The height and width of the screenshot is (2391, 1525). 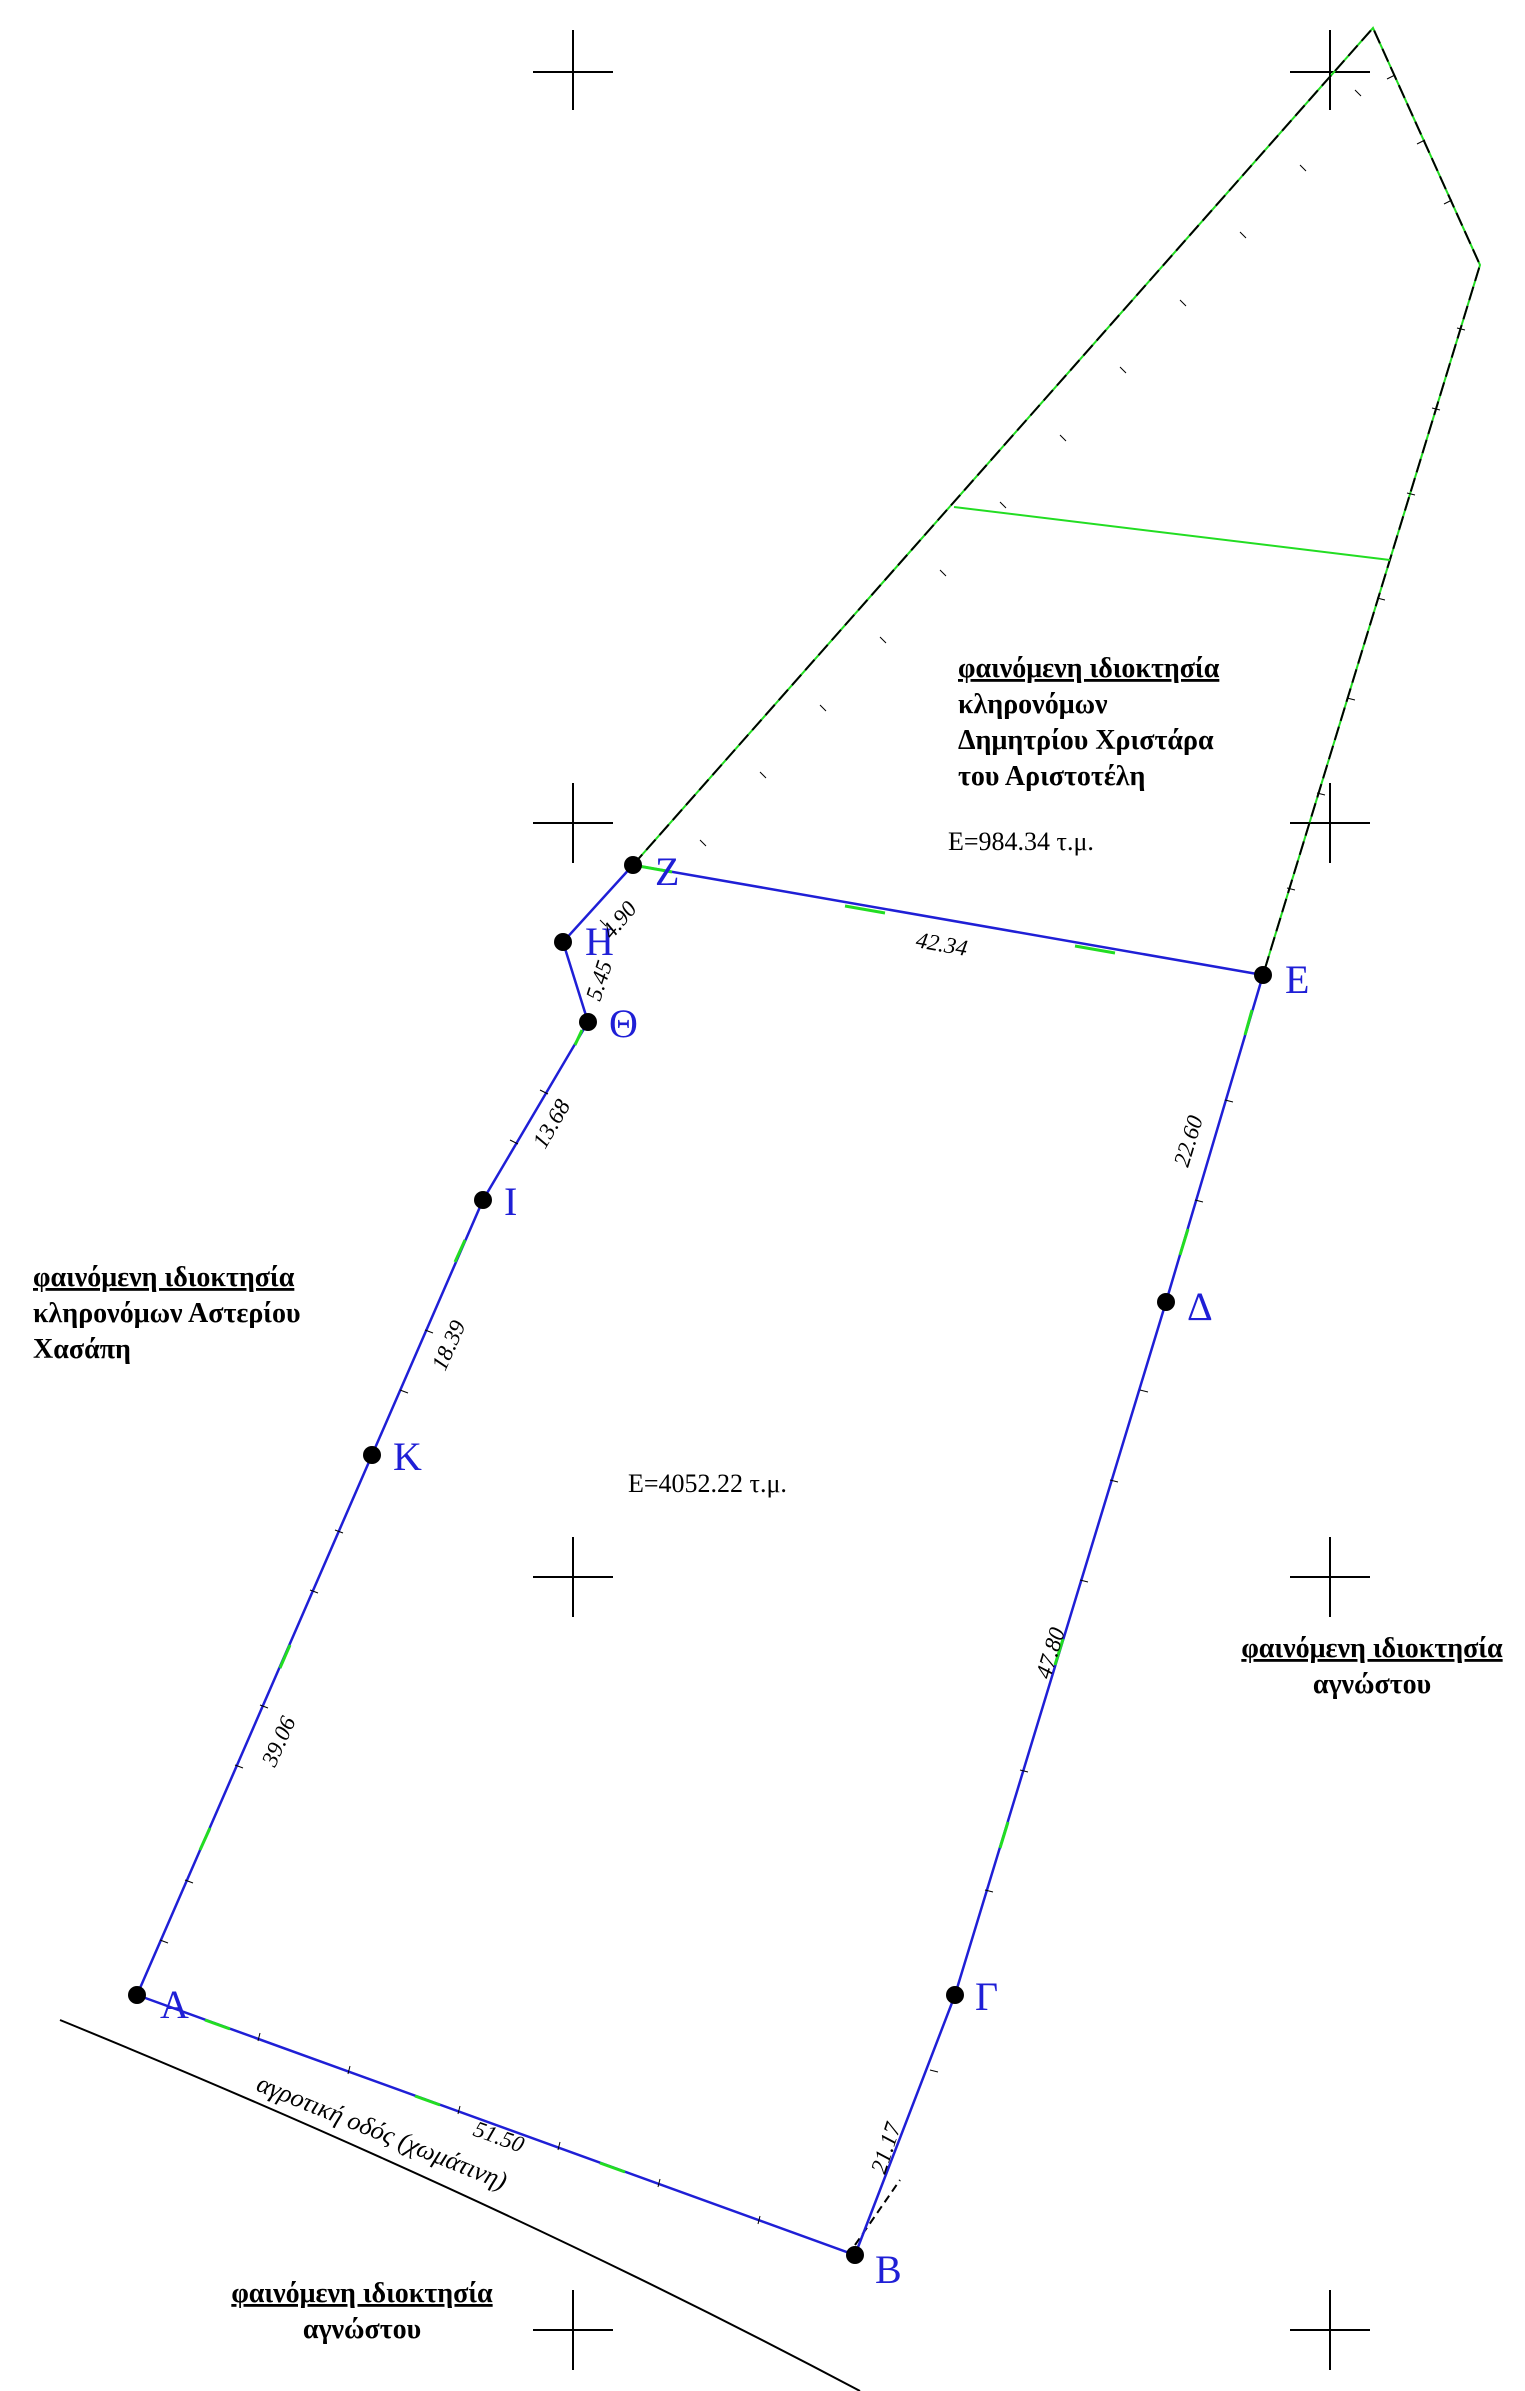 What do you see at coordinates (1086, 740) in the screenshot?
I see `owner-north-line3: Δημητρίου Χριστάρα` at bounding box center [1086, 740].